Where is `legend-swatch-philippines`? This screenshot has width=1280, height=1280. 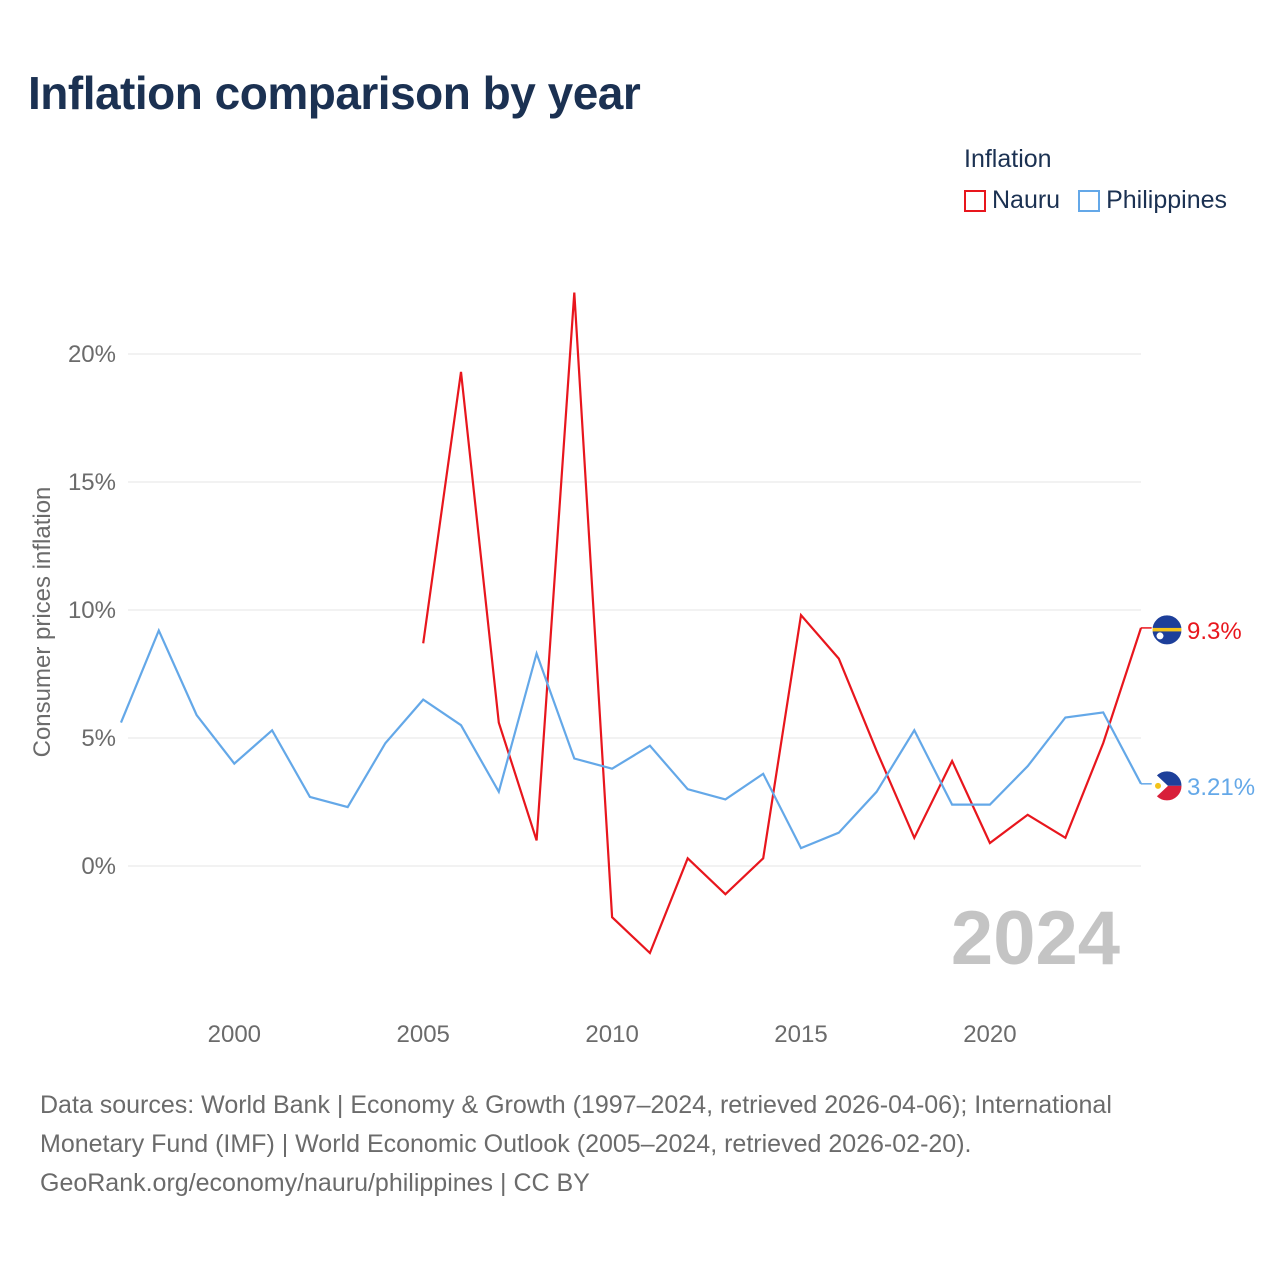 legend-swatch-philippines is located at coordinates (1089, 200).